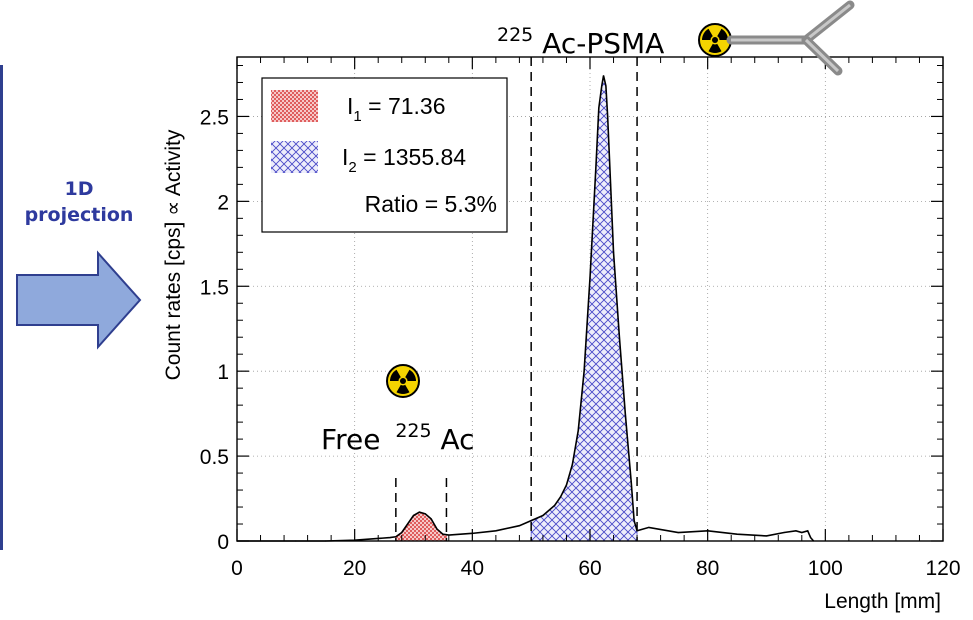 The image size is (973, 620). Describe the element at coordinates (214, 117) in the screenshot. I see `y-tick-label: 2.5` at that location.